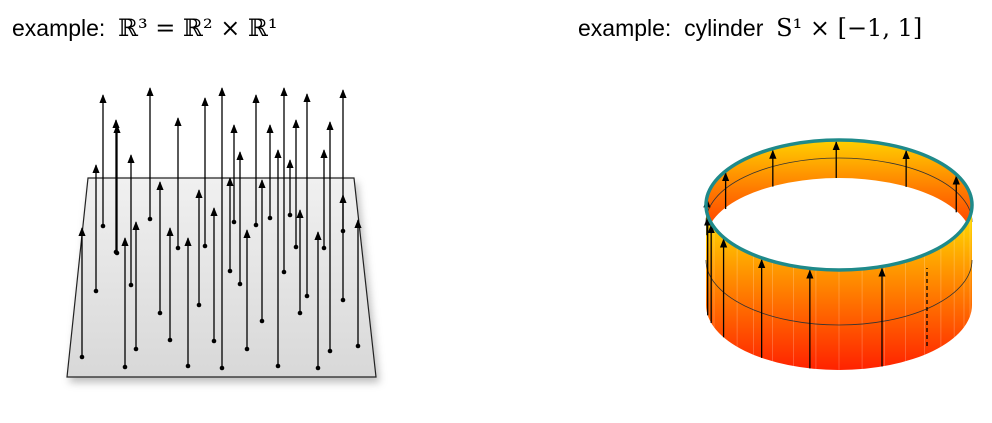  What do you see at coordinates (59, 28) in the screenshot?
I see `left-caption-prefix: example:` at bounding box center [59, 28].